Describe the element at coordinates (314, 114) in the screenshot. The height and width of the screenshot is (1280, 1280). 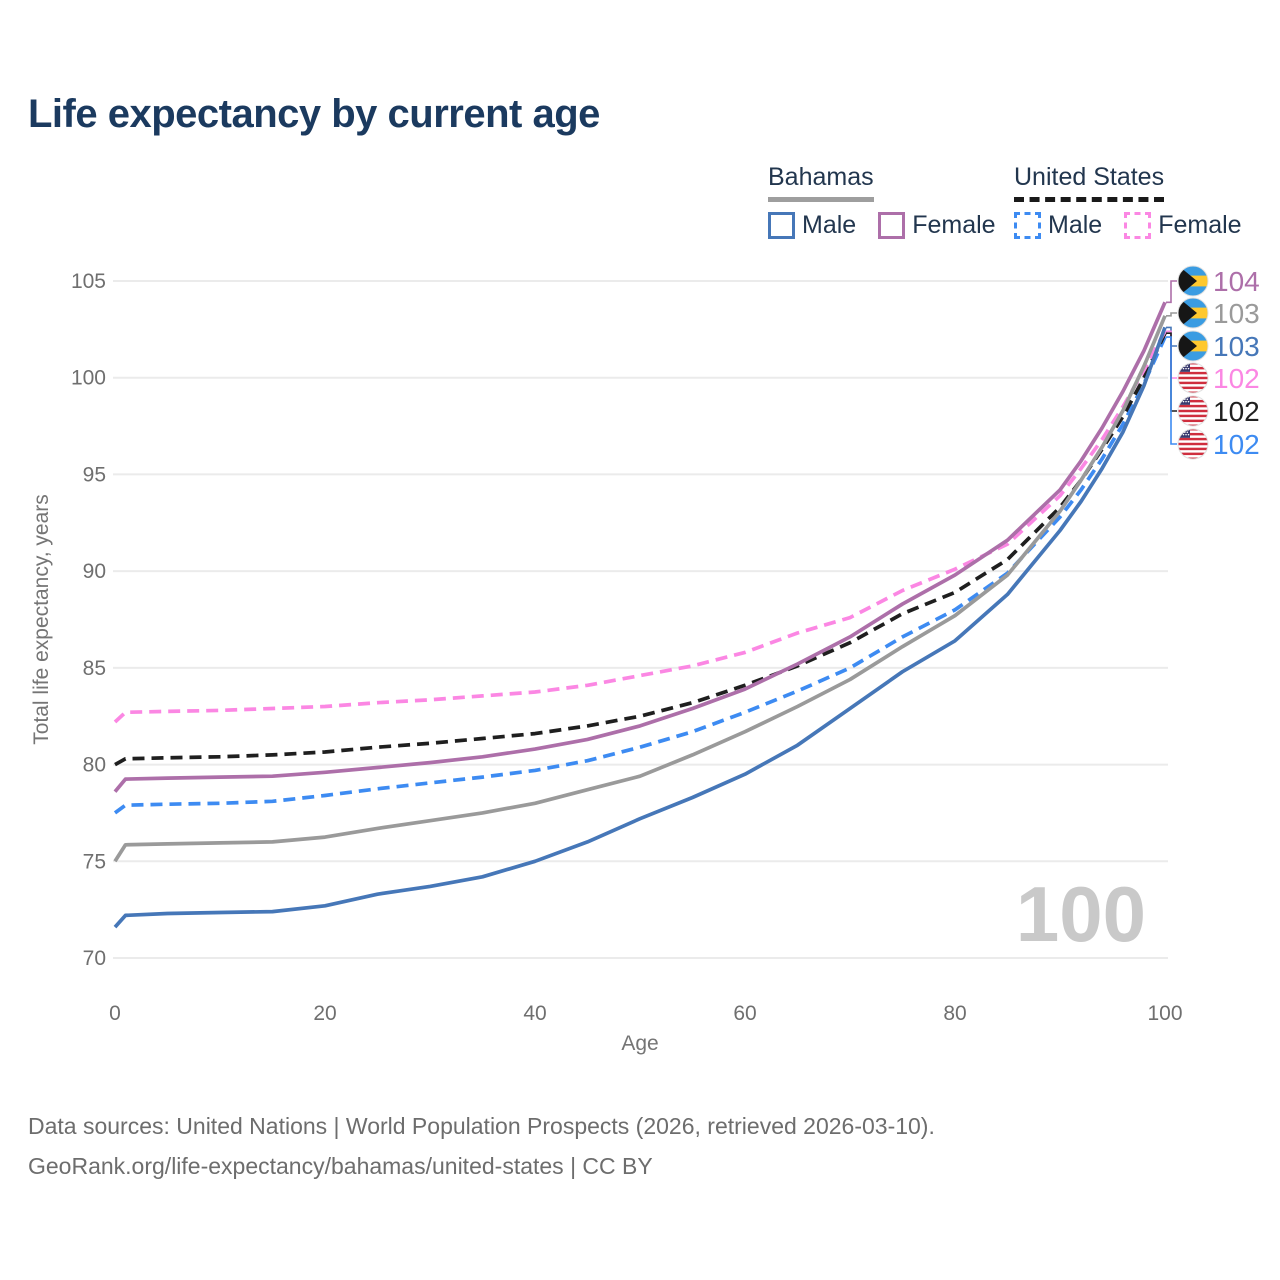
I see `page-title: Life expectancy by current age` at that location.